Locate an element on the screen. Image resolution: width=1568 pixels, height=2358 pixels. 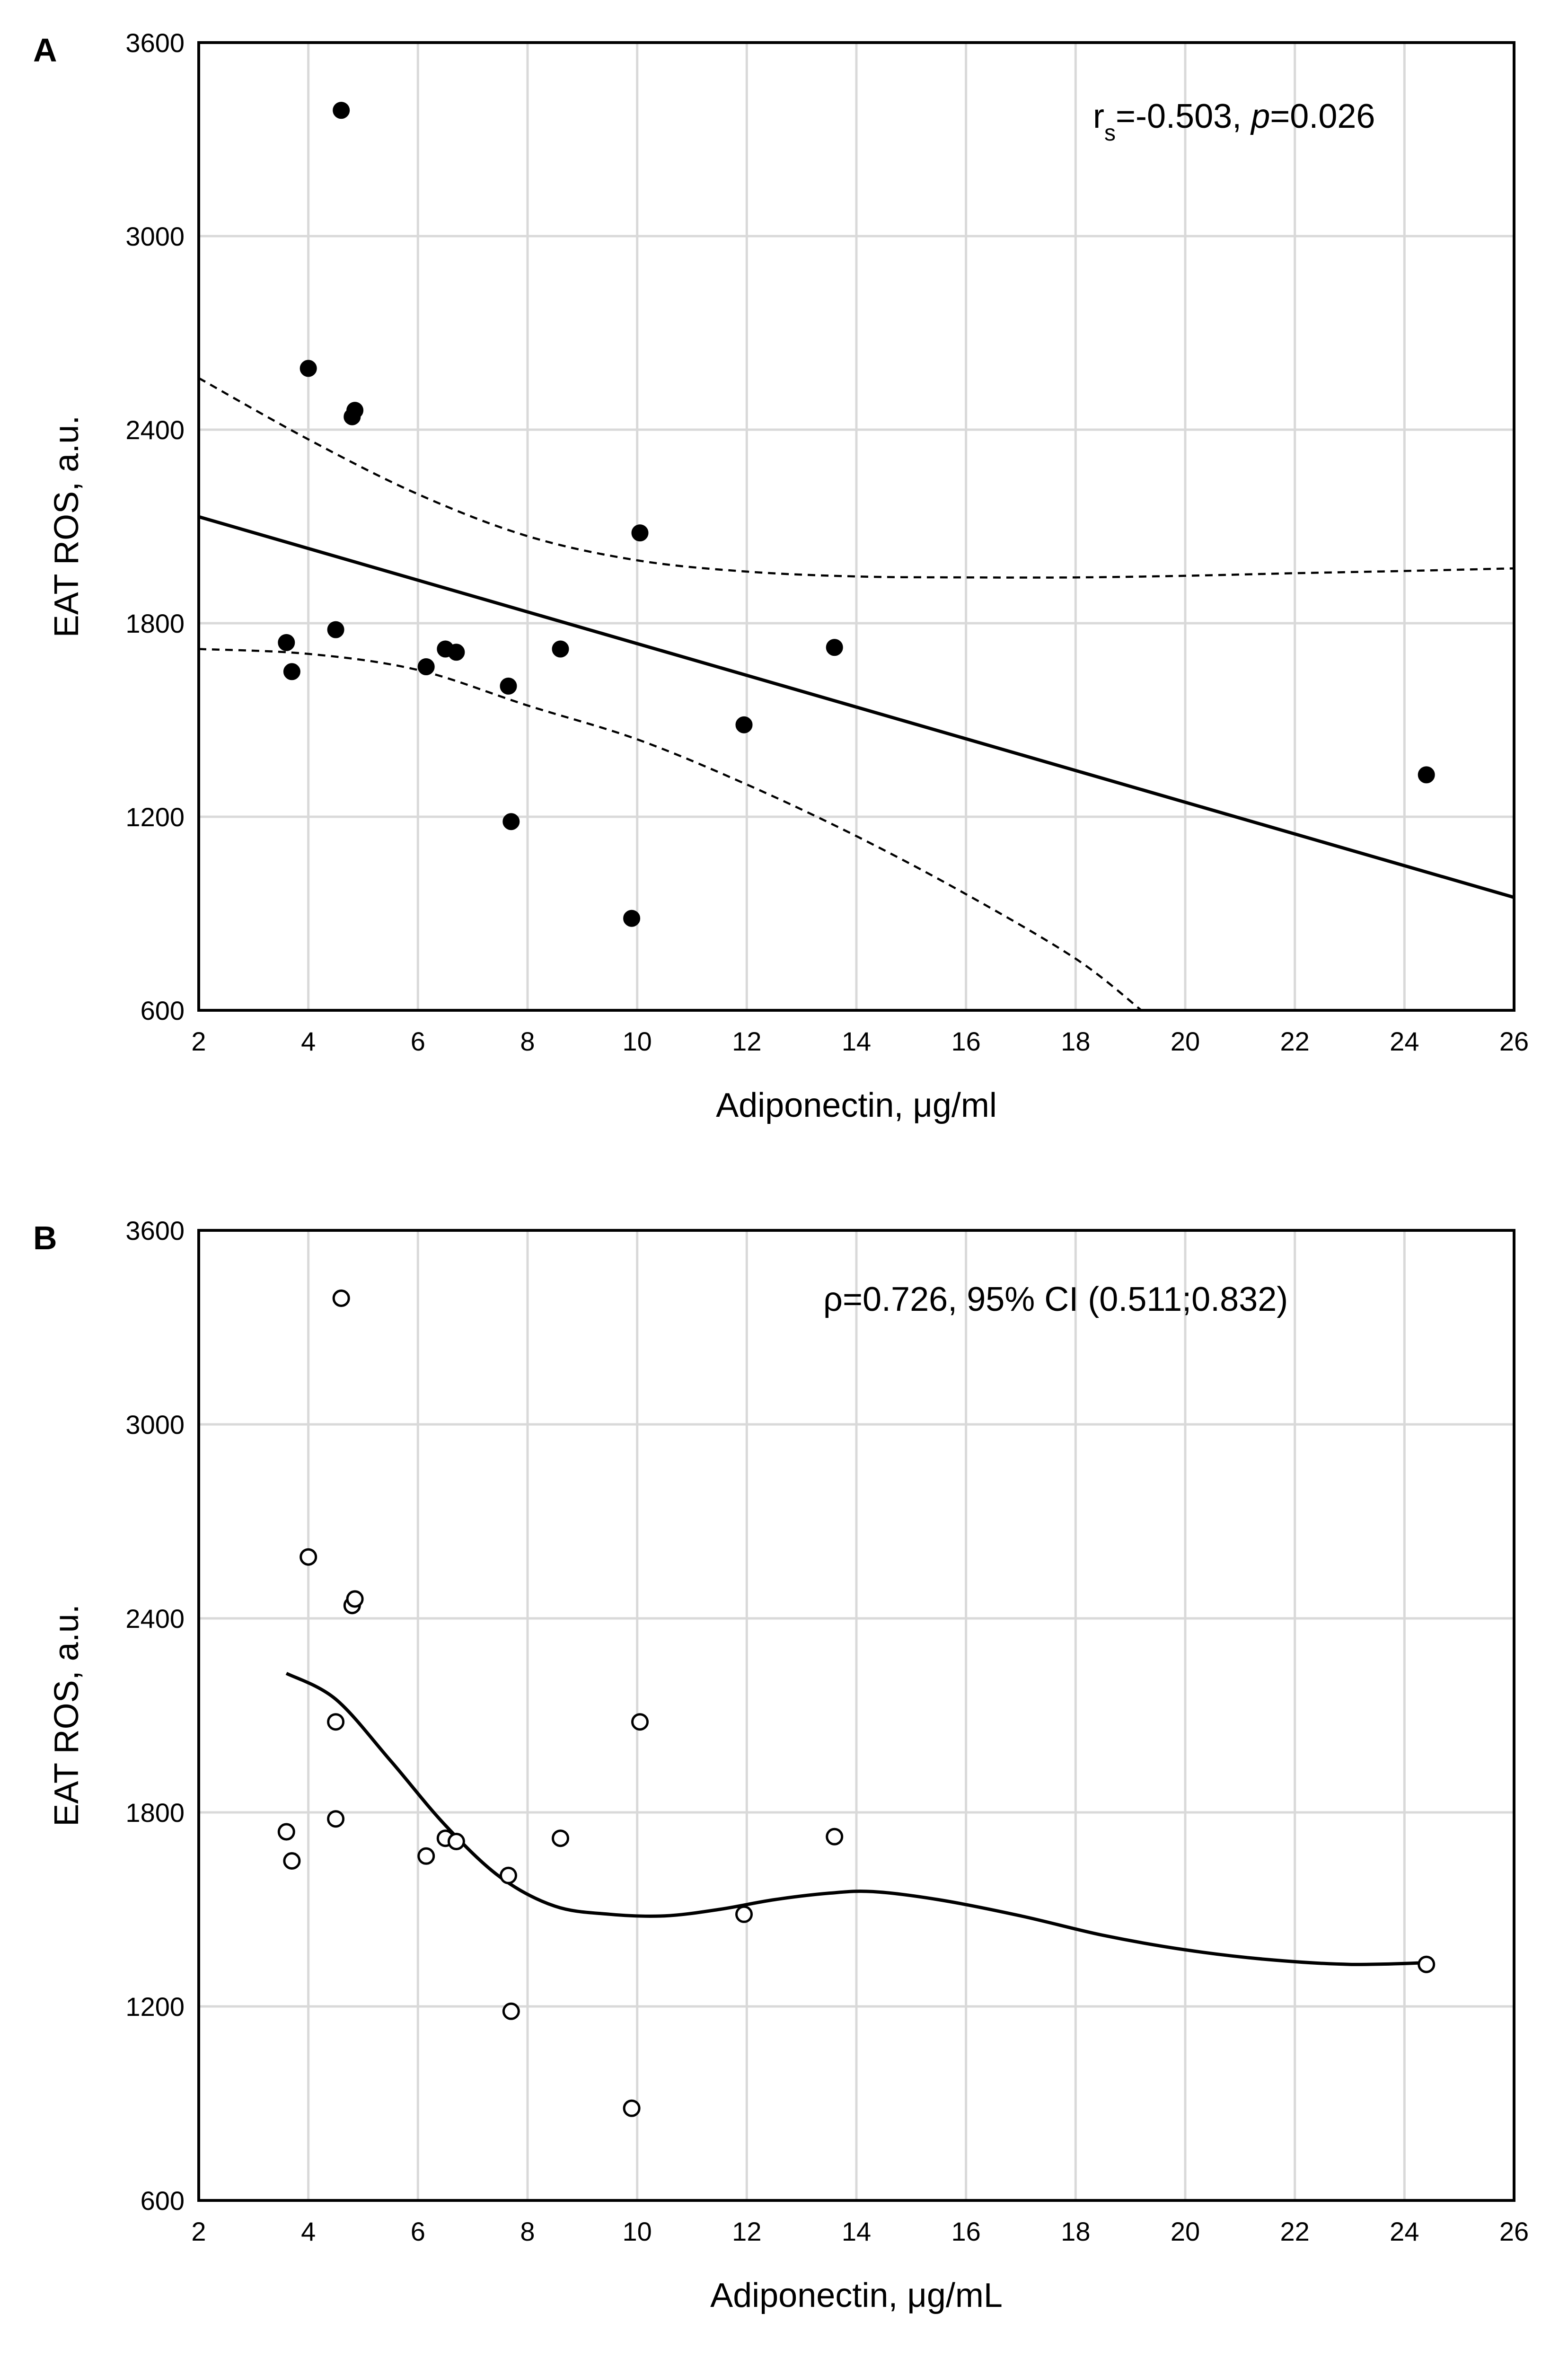
annot-p: p is located at coordinates (1260, 116).